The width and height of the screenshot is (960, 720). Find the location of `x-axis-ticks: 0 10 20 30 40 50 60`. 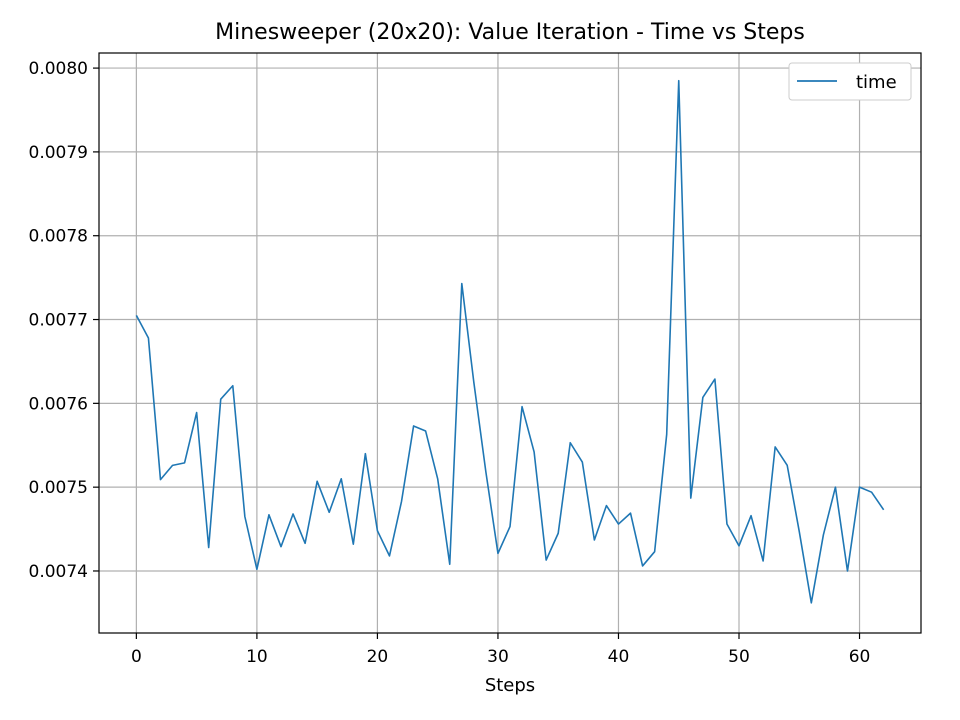

x-axis-ticks: 0 10 20 30 40 50 60 is located at coordinates (500, 650).